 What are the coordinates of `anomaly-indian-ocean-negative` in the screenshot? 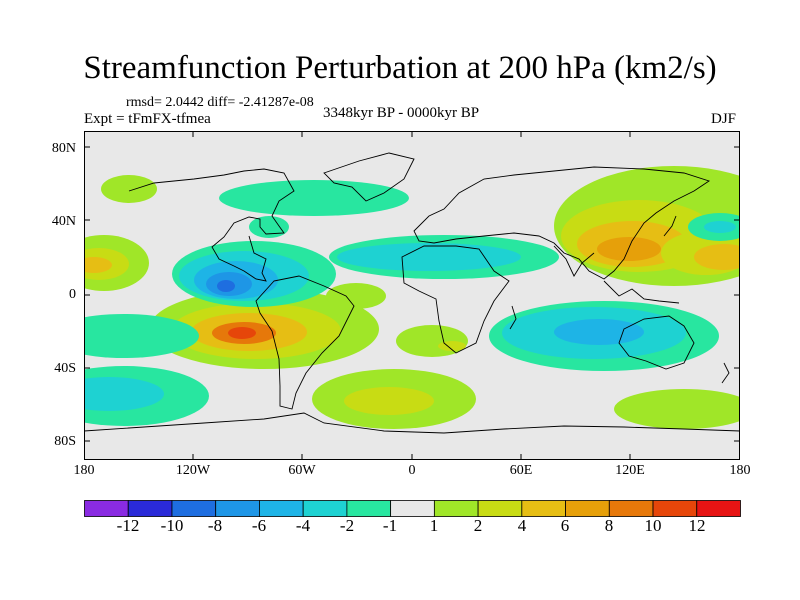 It's located at (604, 336).